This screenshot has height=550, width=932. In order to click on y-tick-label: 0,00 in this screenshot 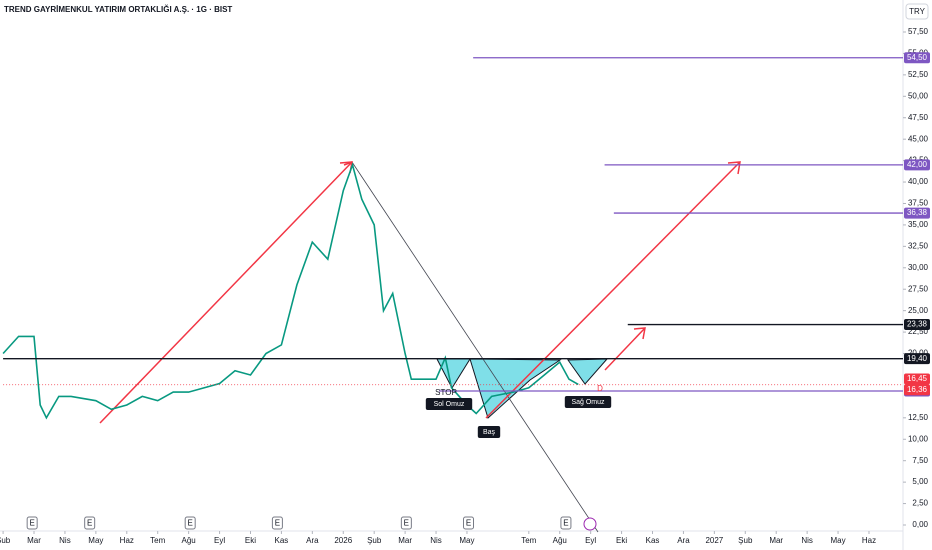, I will do `click(920, 524)`.